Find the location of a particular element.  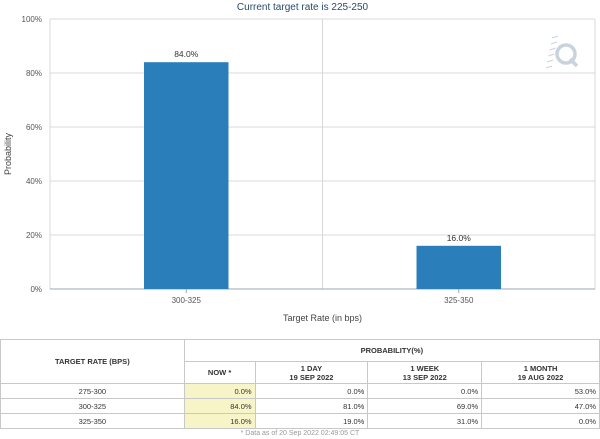

target-rate-cell: 325-350 is located at coordinates (92, 421).